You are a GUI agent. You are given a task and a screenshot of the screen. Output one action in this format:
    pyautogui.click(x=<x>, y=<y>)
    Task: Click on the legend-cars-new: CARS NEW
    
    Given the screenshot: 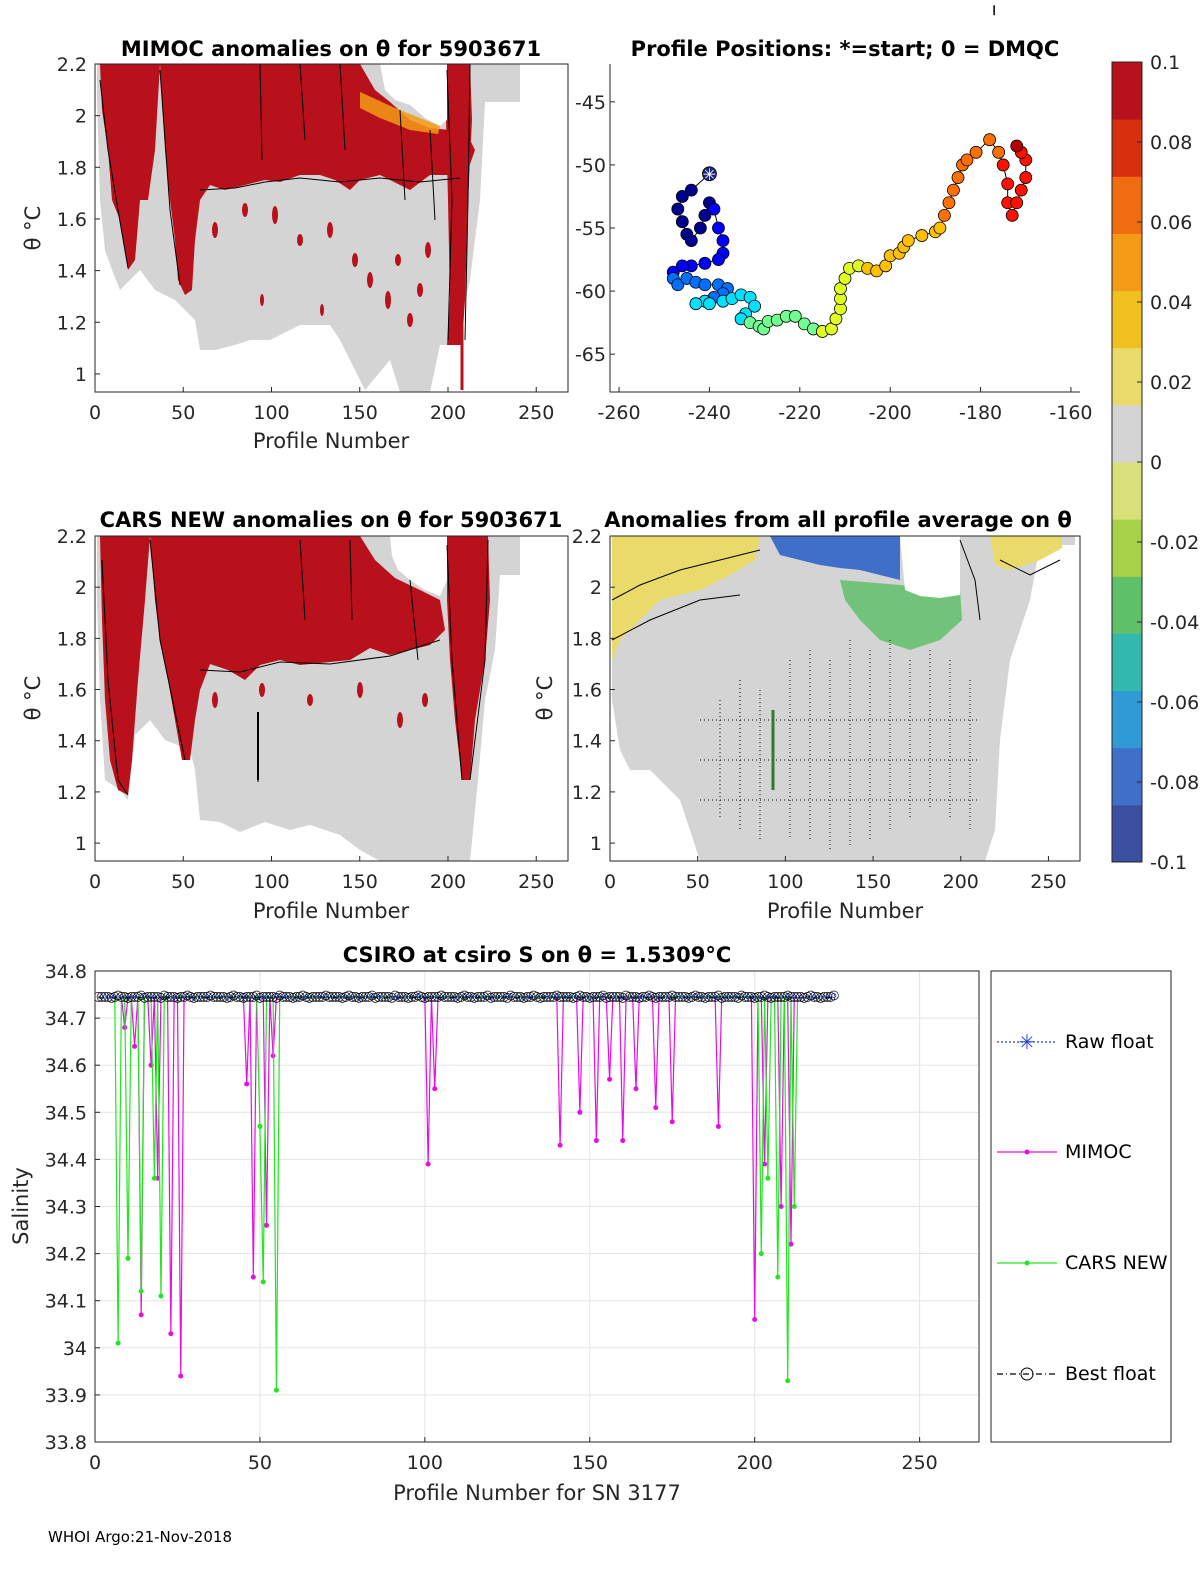 What is the action you would take?
    pyautogui.click(x=1082, y=1263)
    